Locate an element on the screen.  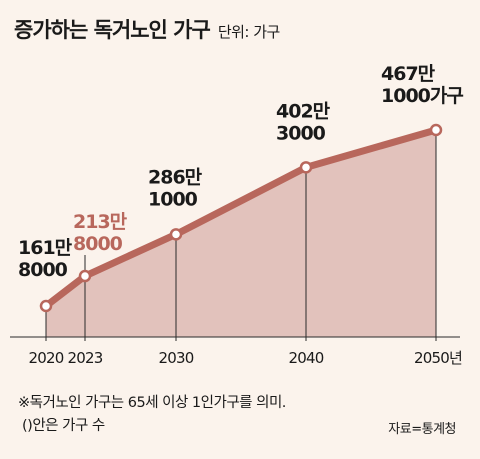
source-label: 자료=통계청 is located at coordinates (422, 429).